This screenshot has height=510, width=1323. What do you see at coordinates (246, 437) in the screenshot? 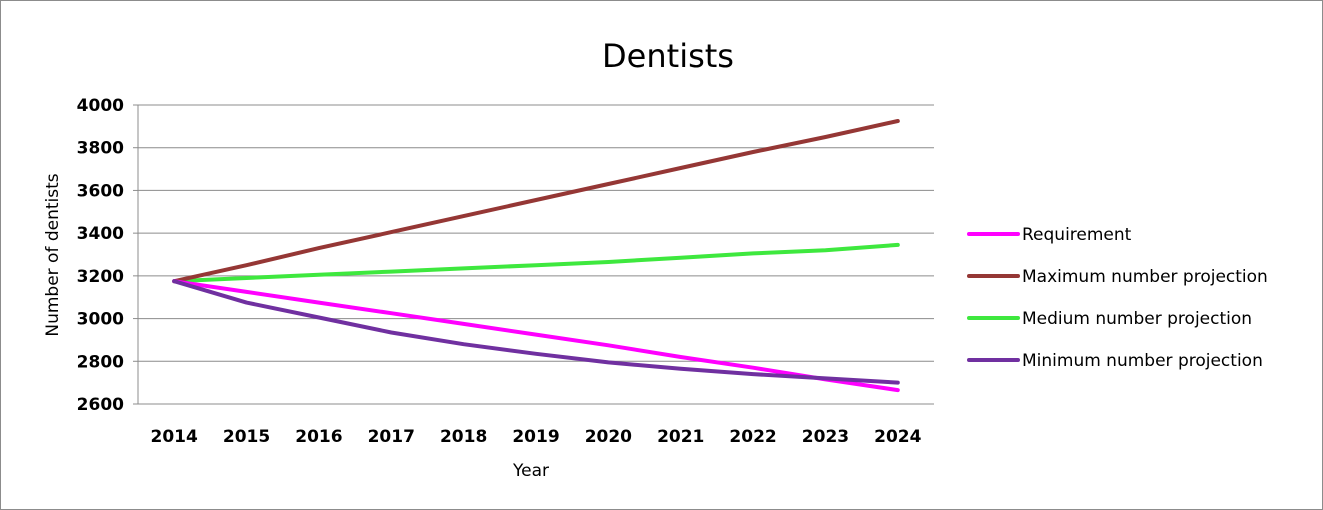
I see `x-tick-label: 2015` at bounding box center [246, 437].